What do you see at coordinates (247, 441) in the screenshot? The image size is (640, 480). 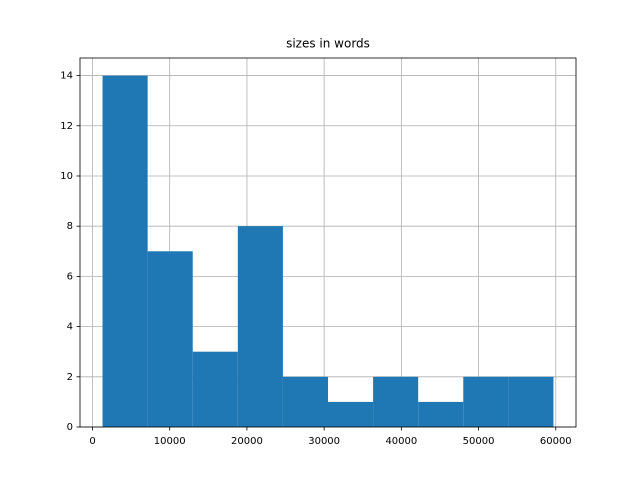 I see `x-tick-label: 20000` at bounding box center [247, 441].